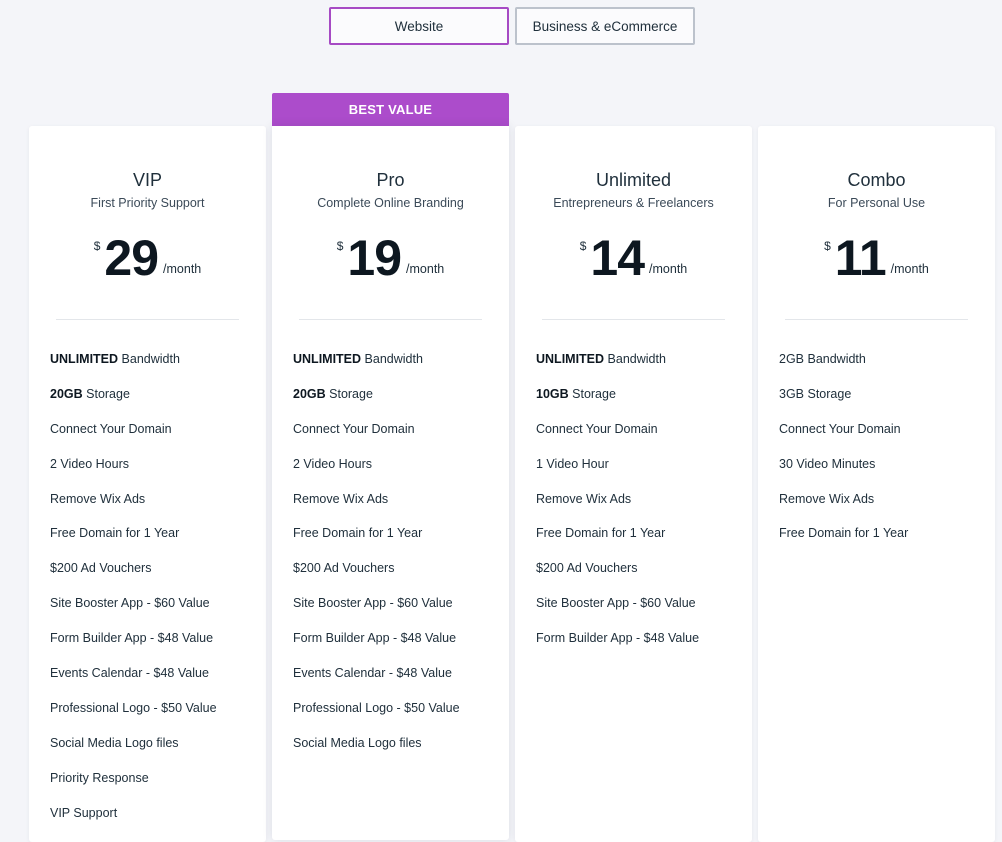 Image resolution: width=1002 pixels, height=842 pixels. I want to click on feature-text: Bandwidth, so click(635, 359).